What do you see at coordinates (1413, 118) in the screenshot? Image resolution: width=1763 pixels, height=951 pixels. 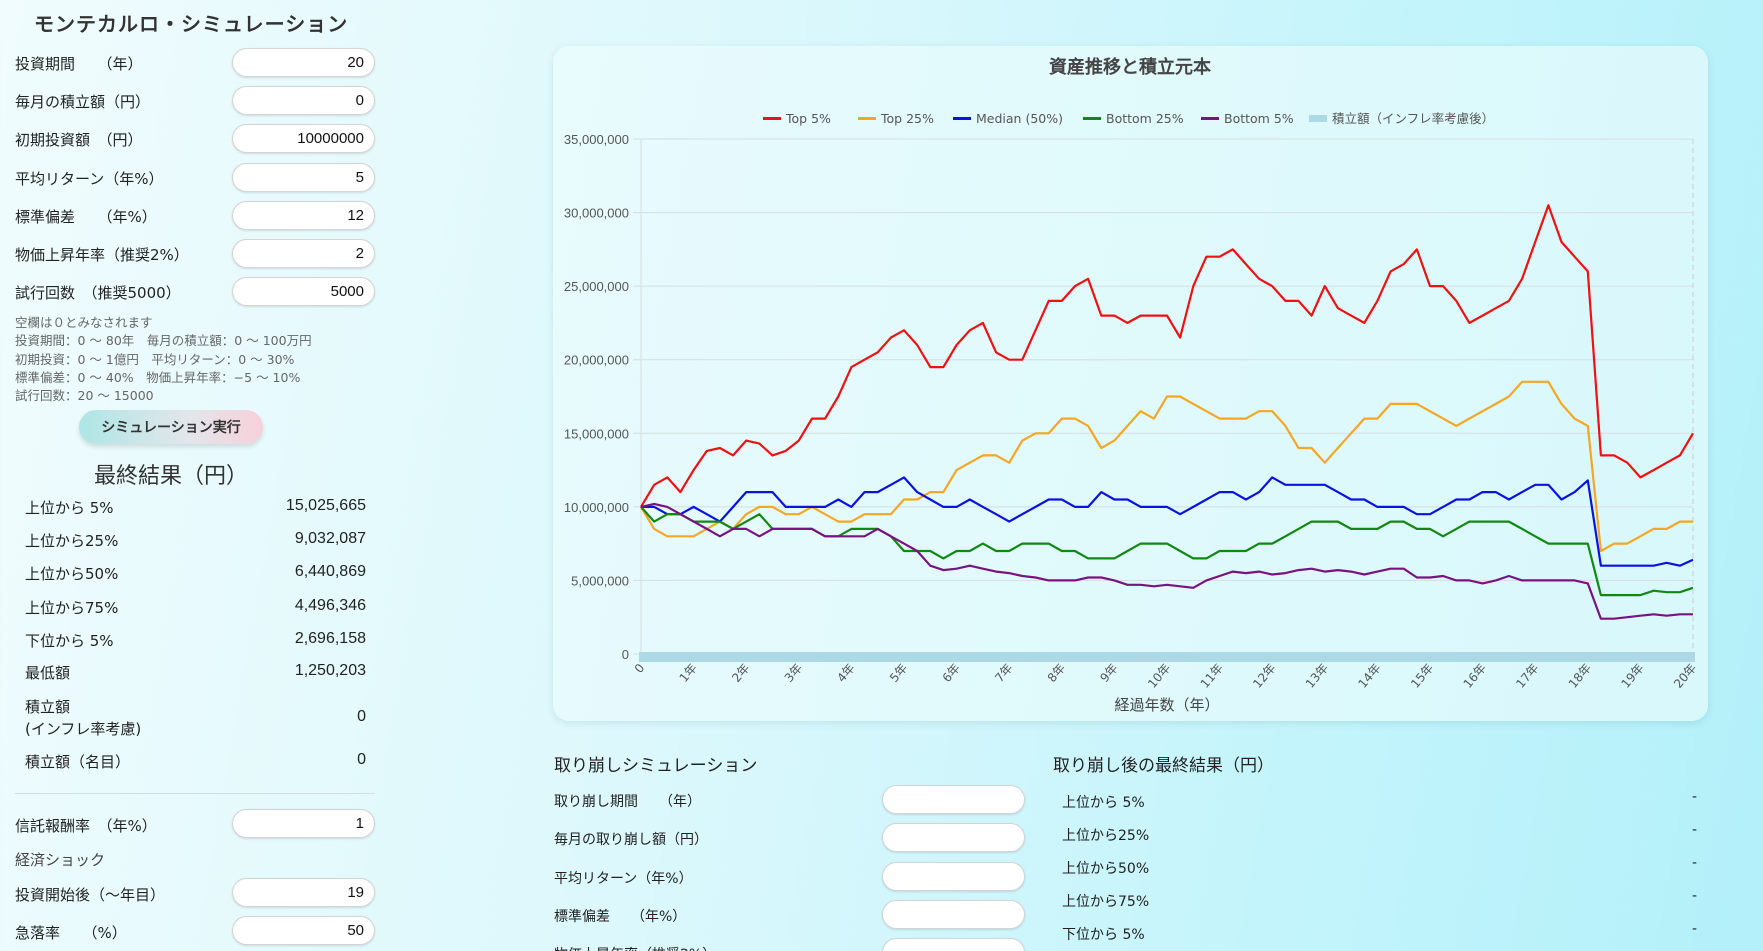 I see `legend-label: 積立額（インフレ率考慮後）` at bounding box center [1413, 118].